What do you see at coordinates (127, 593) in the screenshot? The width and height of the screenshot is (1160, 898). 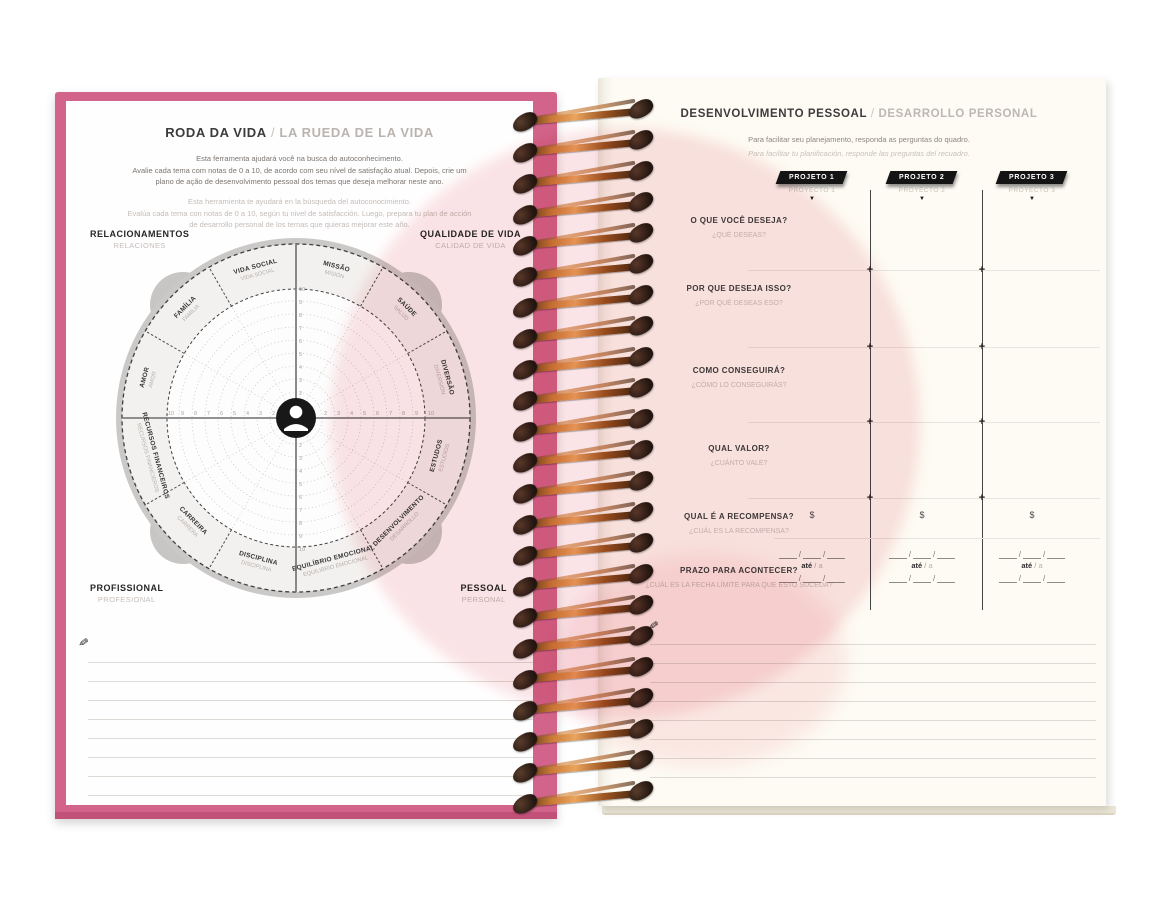 I see `quadrant-label-profissional: PROFISSIONAL PROFESIONAL` at bounding box center [127, 593].